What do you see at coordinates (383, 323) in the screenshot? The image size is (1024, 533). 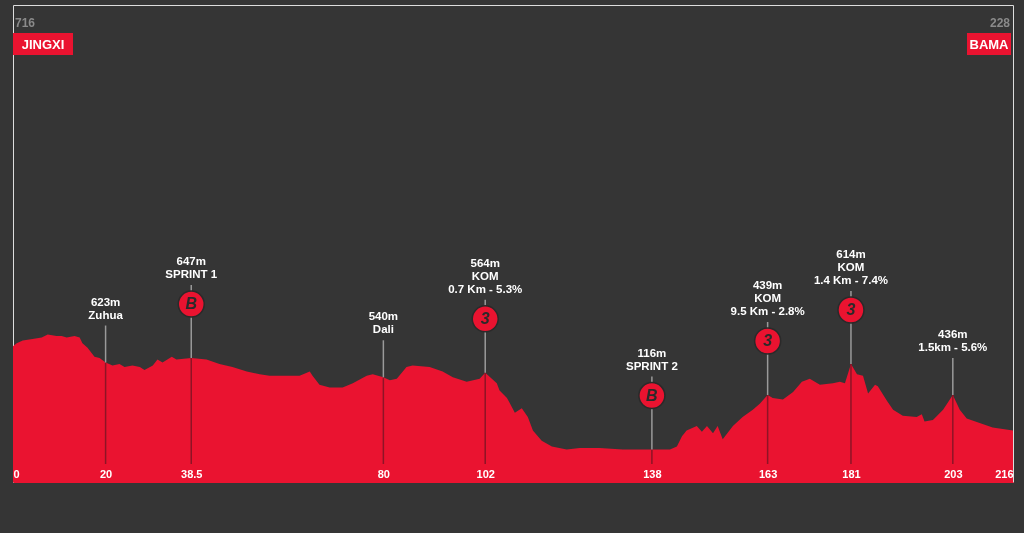 I see `annotation: 540m Dali` at bounding box center [383, 323].